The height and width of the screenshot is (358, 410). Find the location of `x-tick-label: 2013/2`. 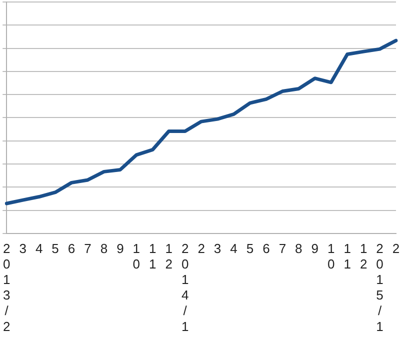

x-tick-label: 2013/2 is located at coordinates (6, 287).